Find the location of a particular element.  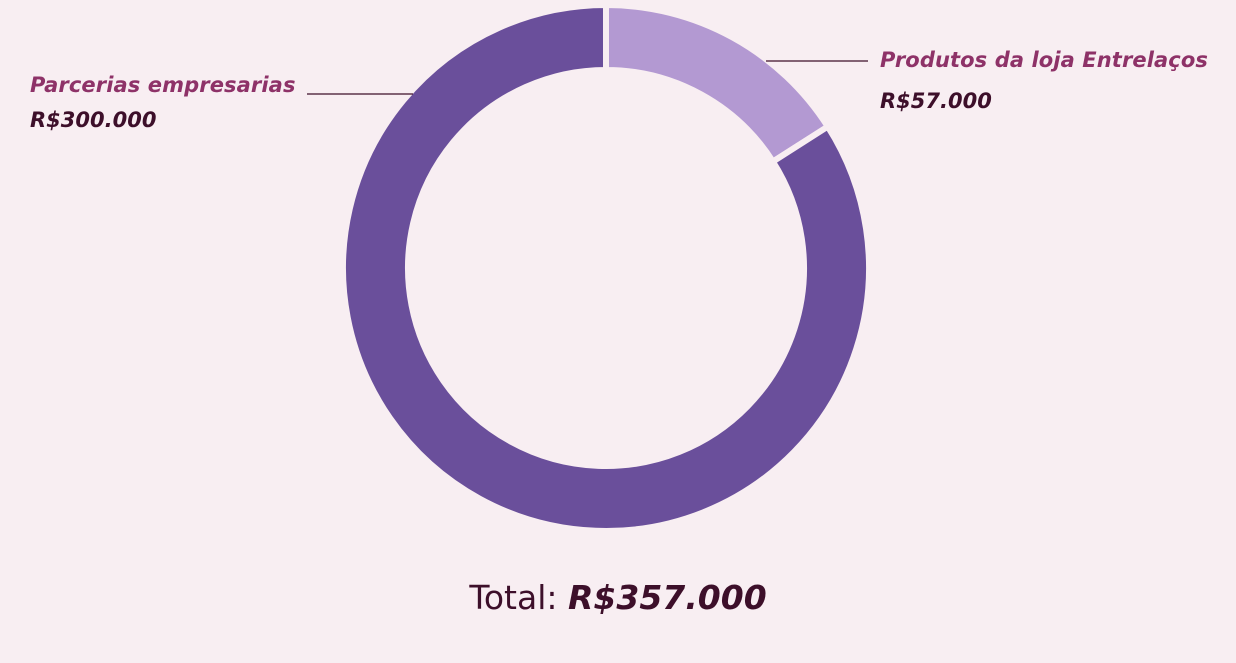

total-label: Total: is located at coordinates (518, 597).